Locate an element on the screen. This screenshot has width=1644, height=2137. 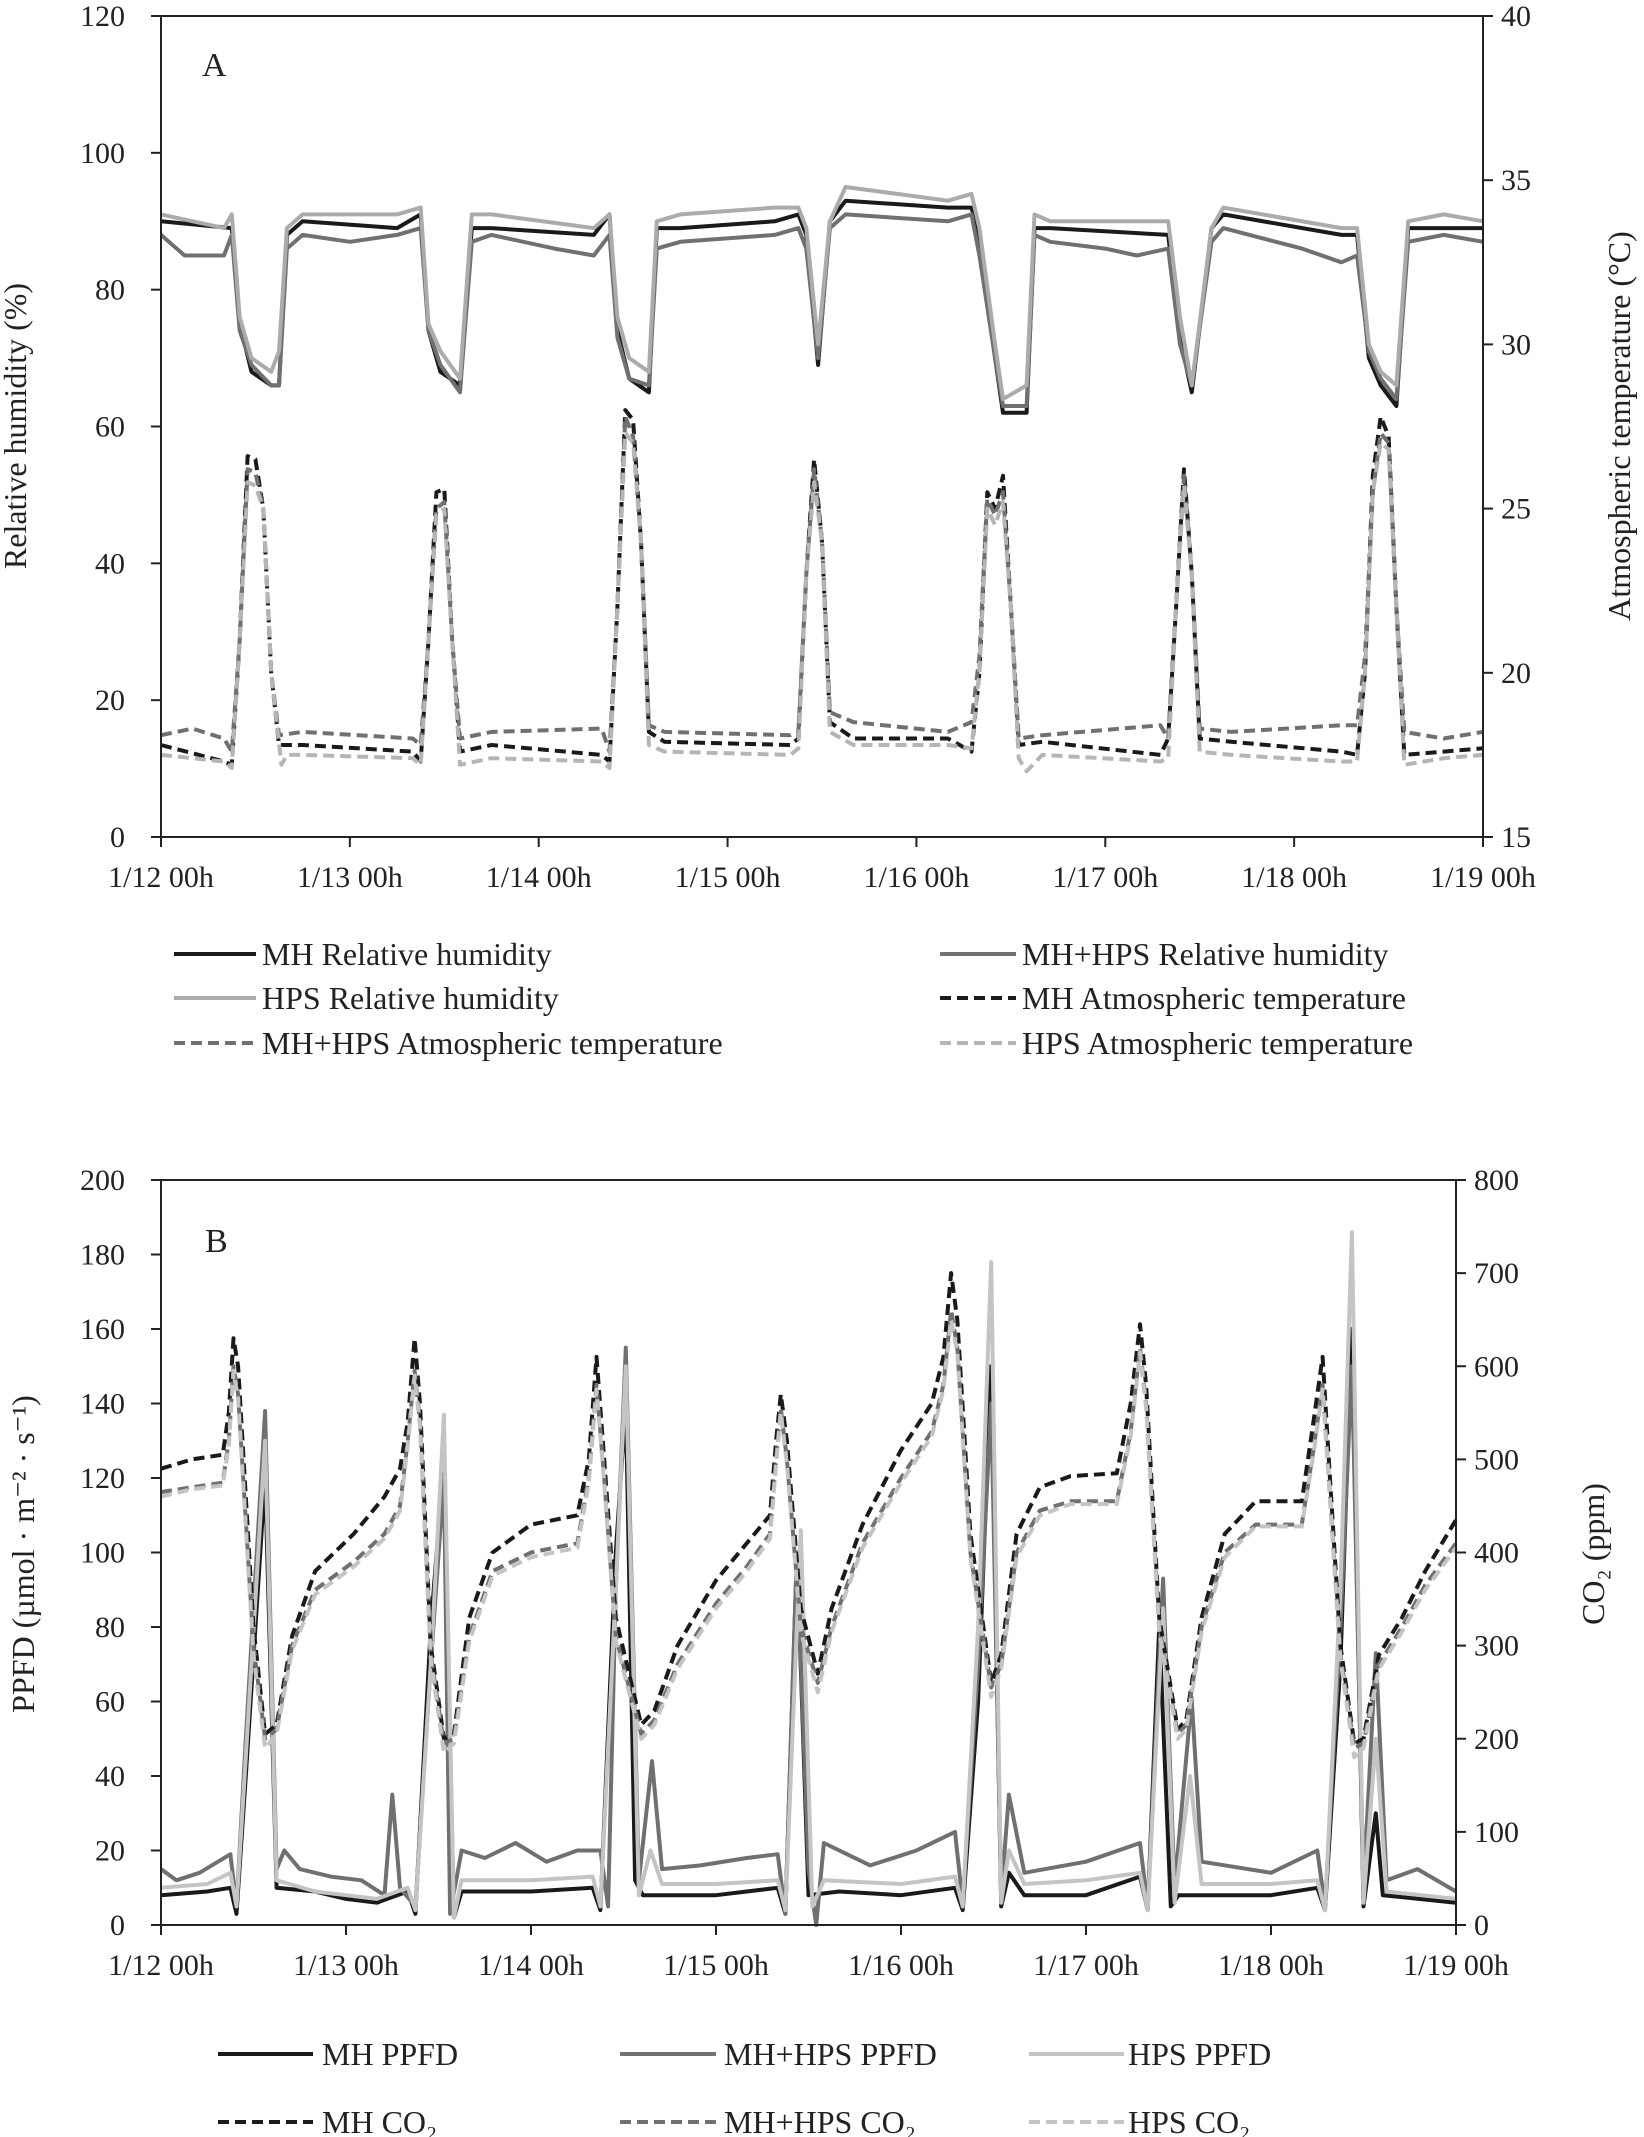
y-tick-label-right: 300 is located at coordinates (1496, 1646).